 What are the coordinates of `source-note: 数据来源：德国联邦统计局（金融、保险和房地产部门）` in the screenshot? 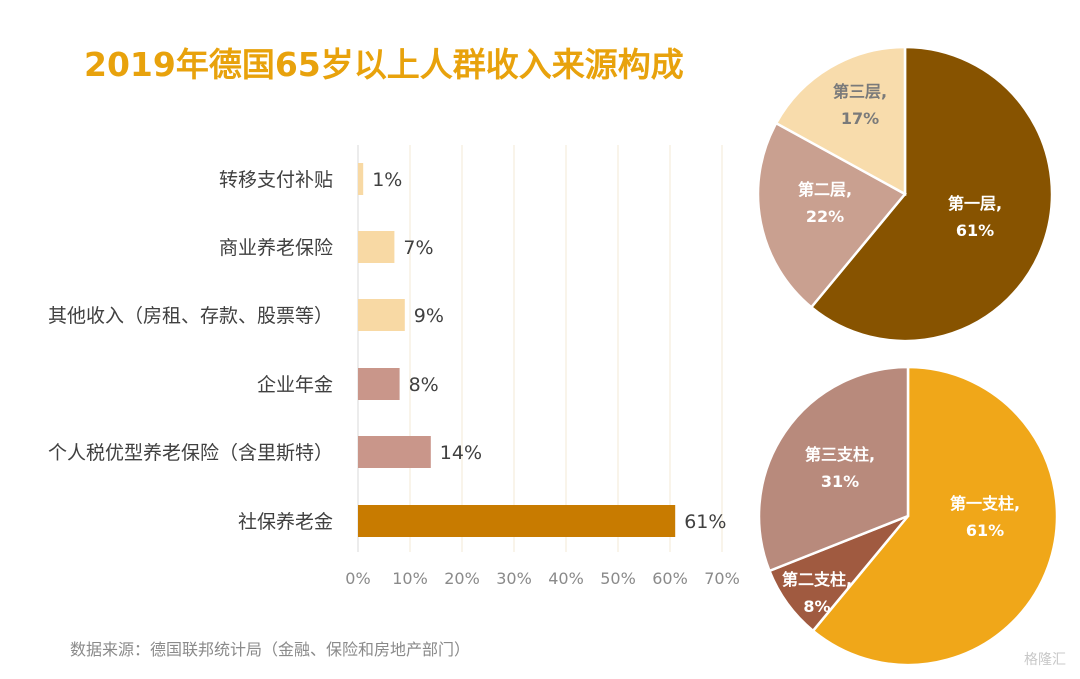 It's located at (270, 649).